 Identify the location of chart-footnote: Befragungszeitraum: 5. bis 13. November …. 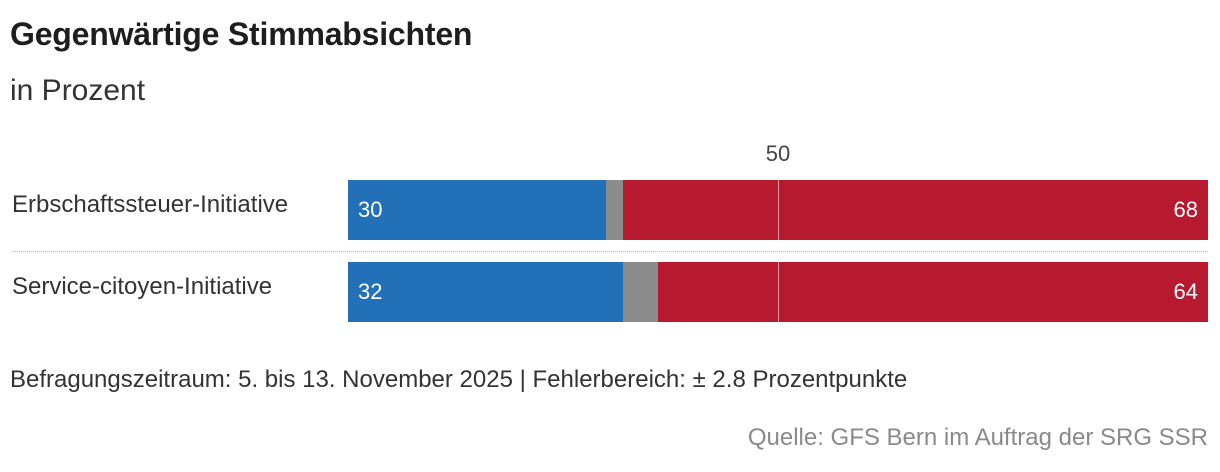
(459, 379).